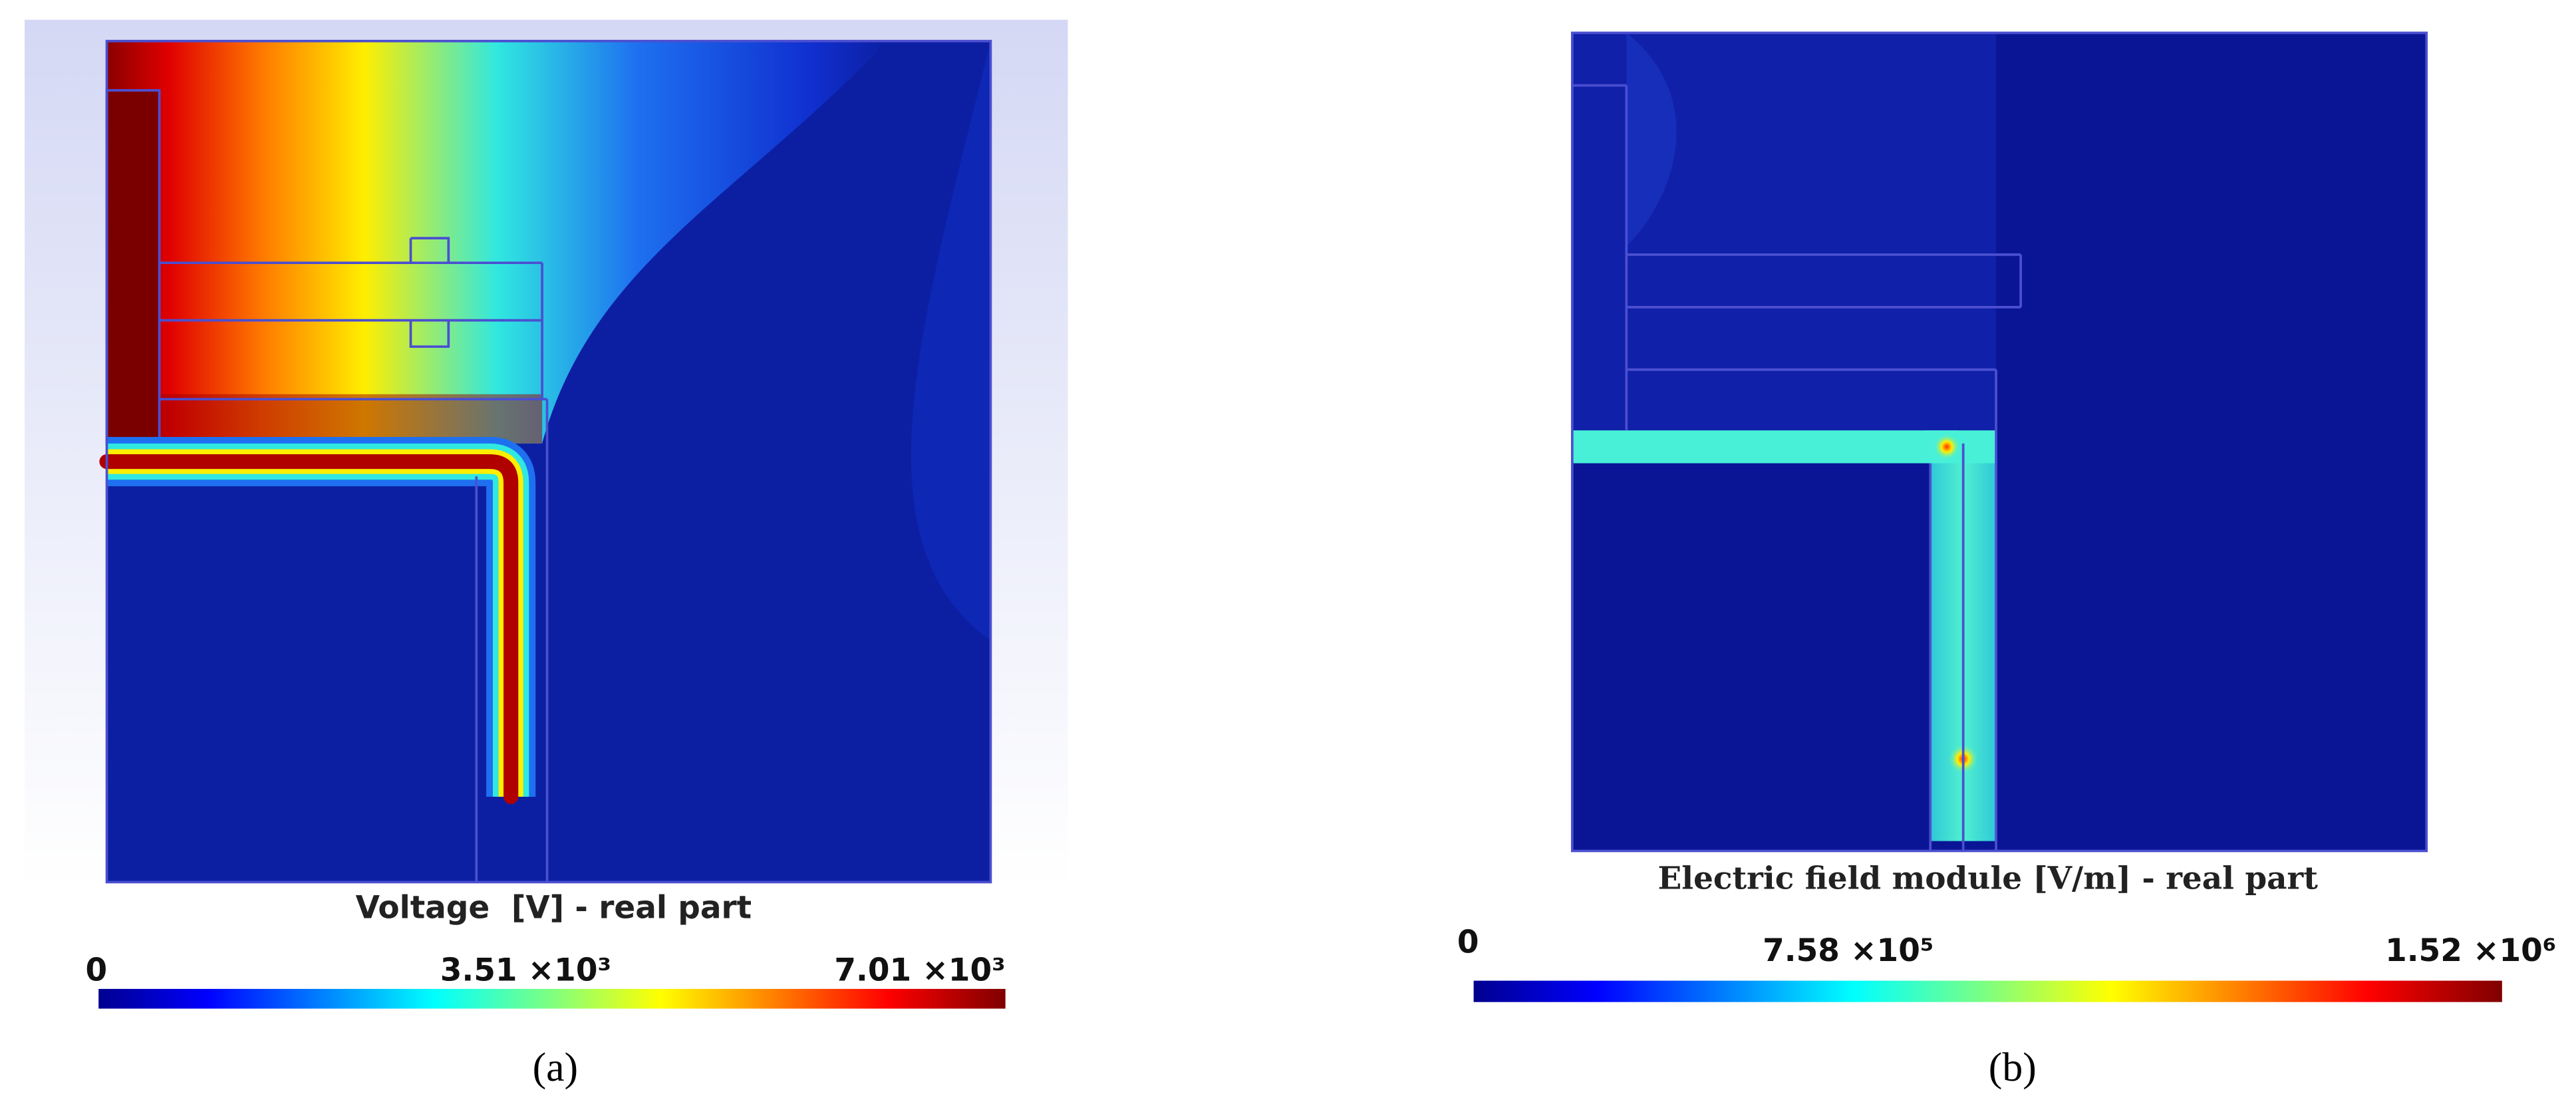  I want to click on caption: (a), so click(556, 1067).